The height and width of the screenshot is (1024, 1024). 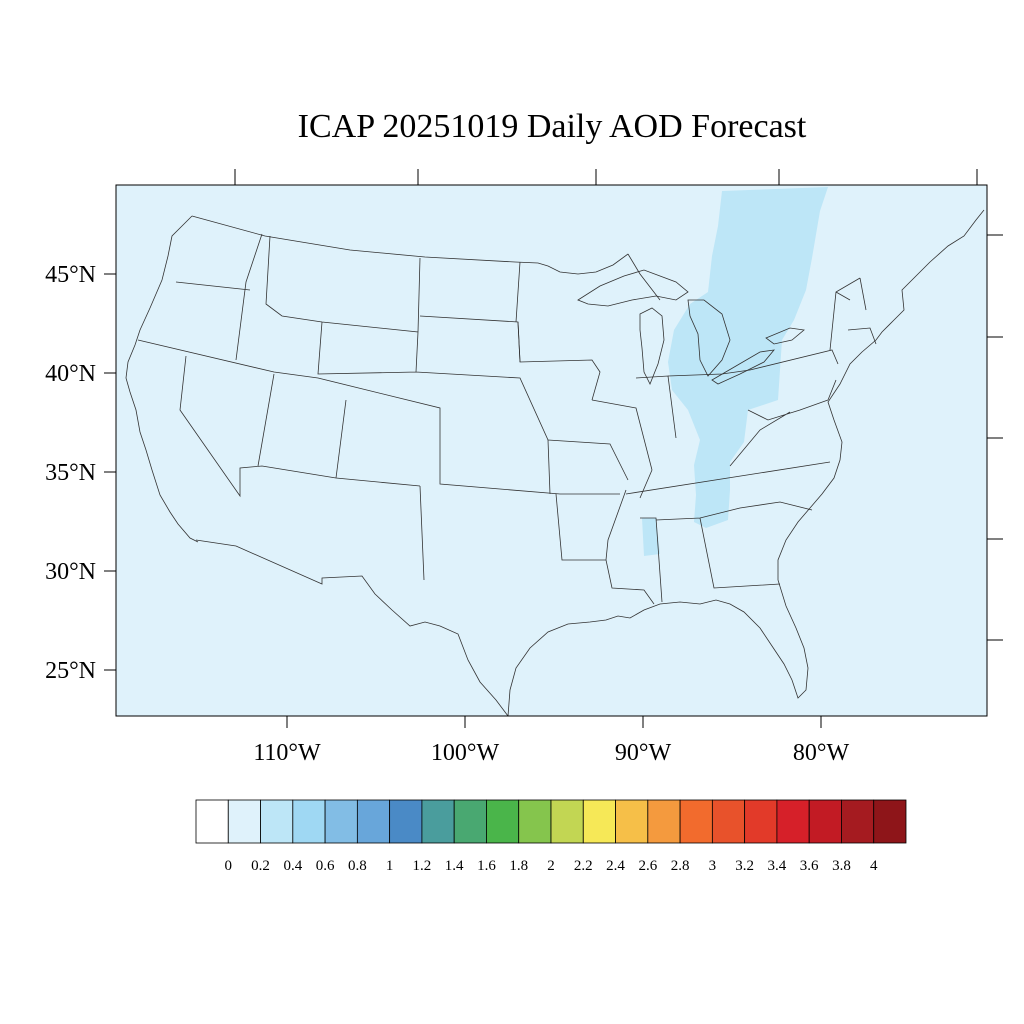 I want to click on lake-huron, so click(x=709, y=338).